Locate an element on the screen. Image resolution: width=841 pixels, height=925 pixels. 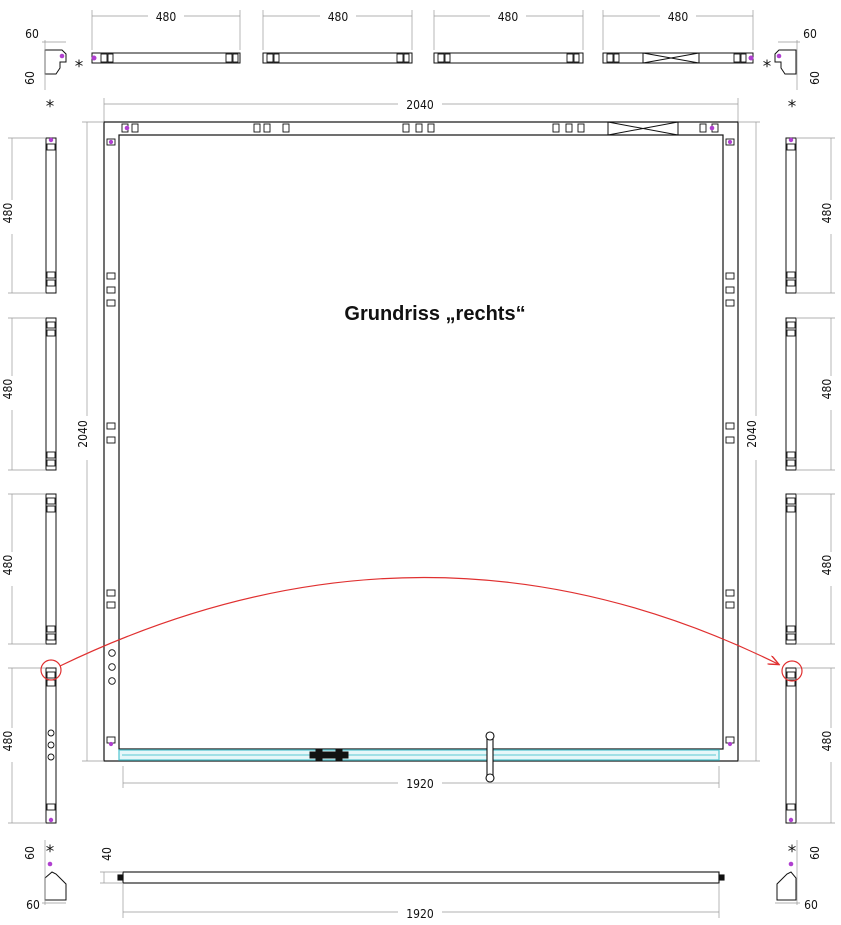
overall-height-right-label: 2040 is located at coordinates (752, 434).